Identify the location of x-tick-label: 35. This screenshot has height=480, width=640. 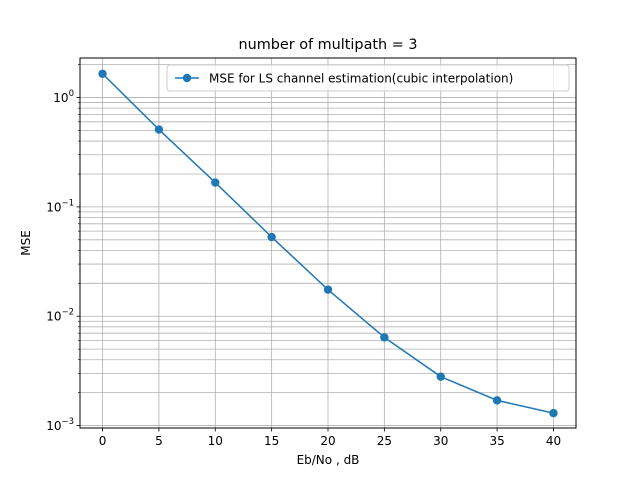
(496, 441).